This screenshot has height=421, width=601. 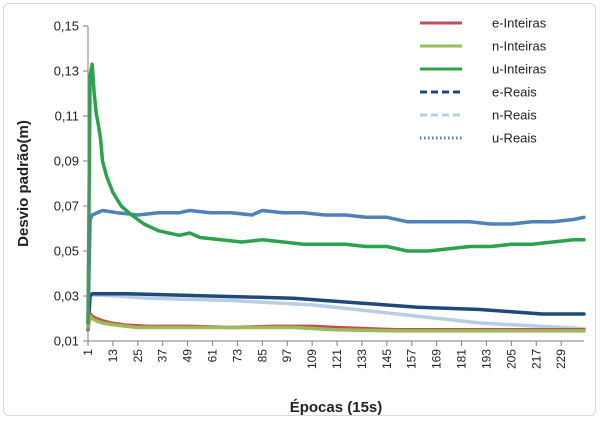 I want to click on series-line-e-reais, so click(x=336, y=312).